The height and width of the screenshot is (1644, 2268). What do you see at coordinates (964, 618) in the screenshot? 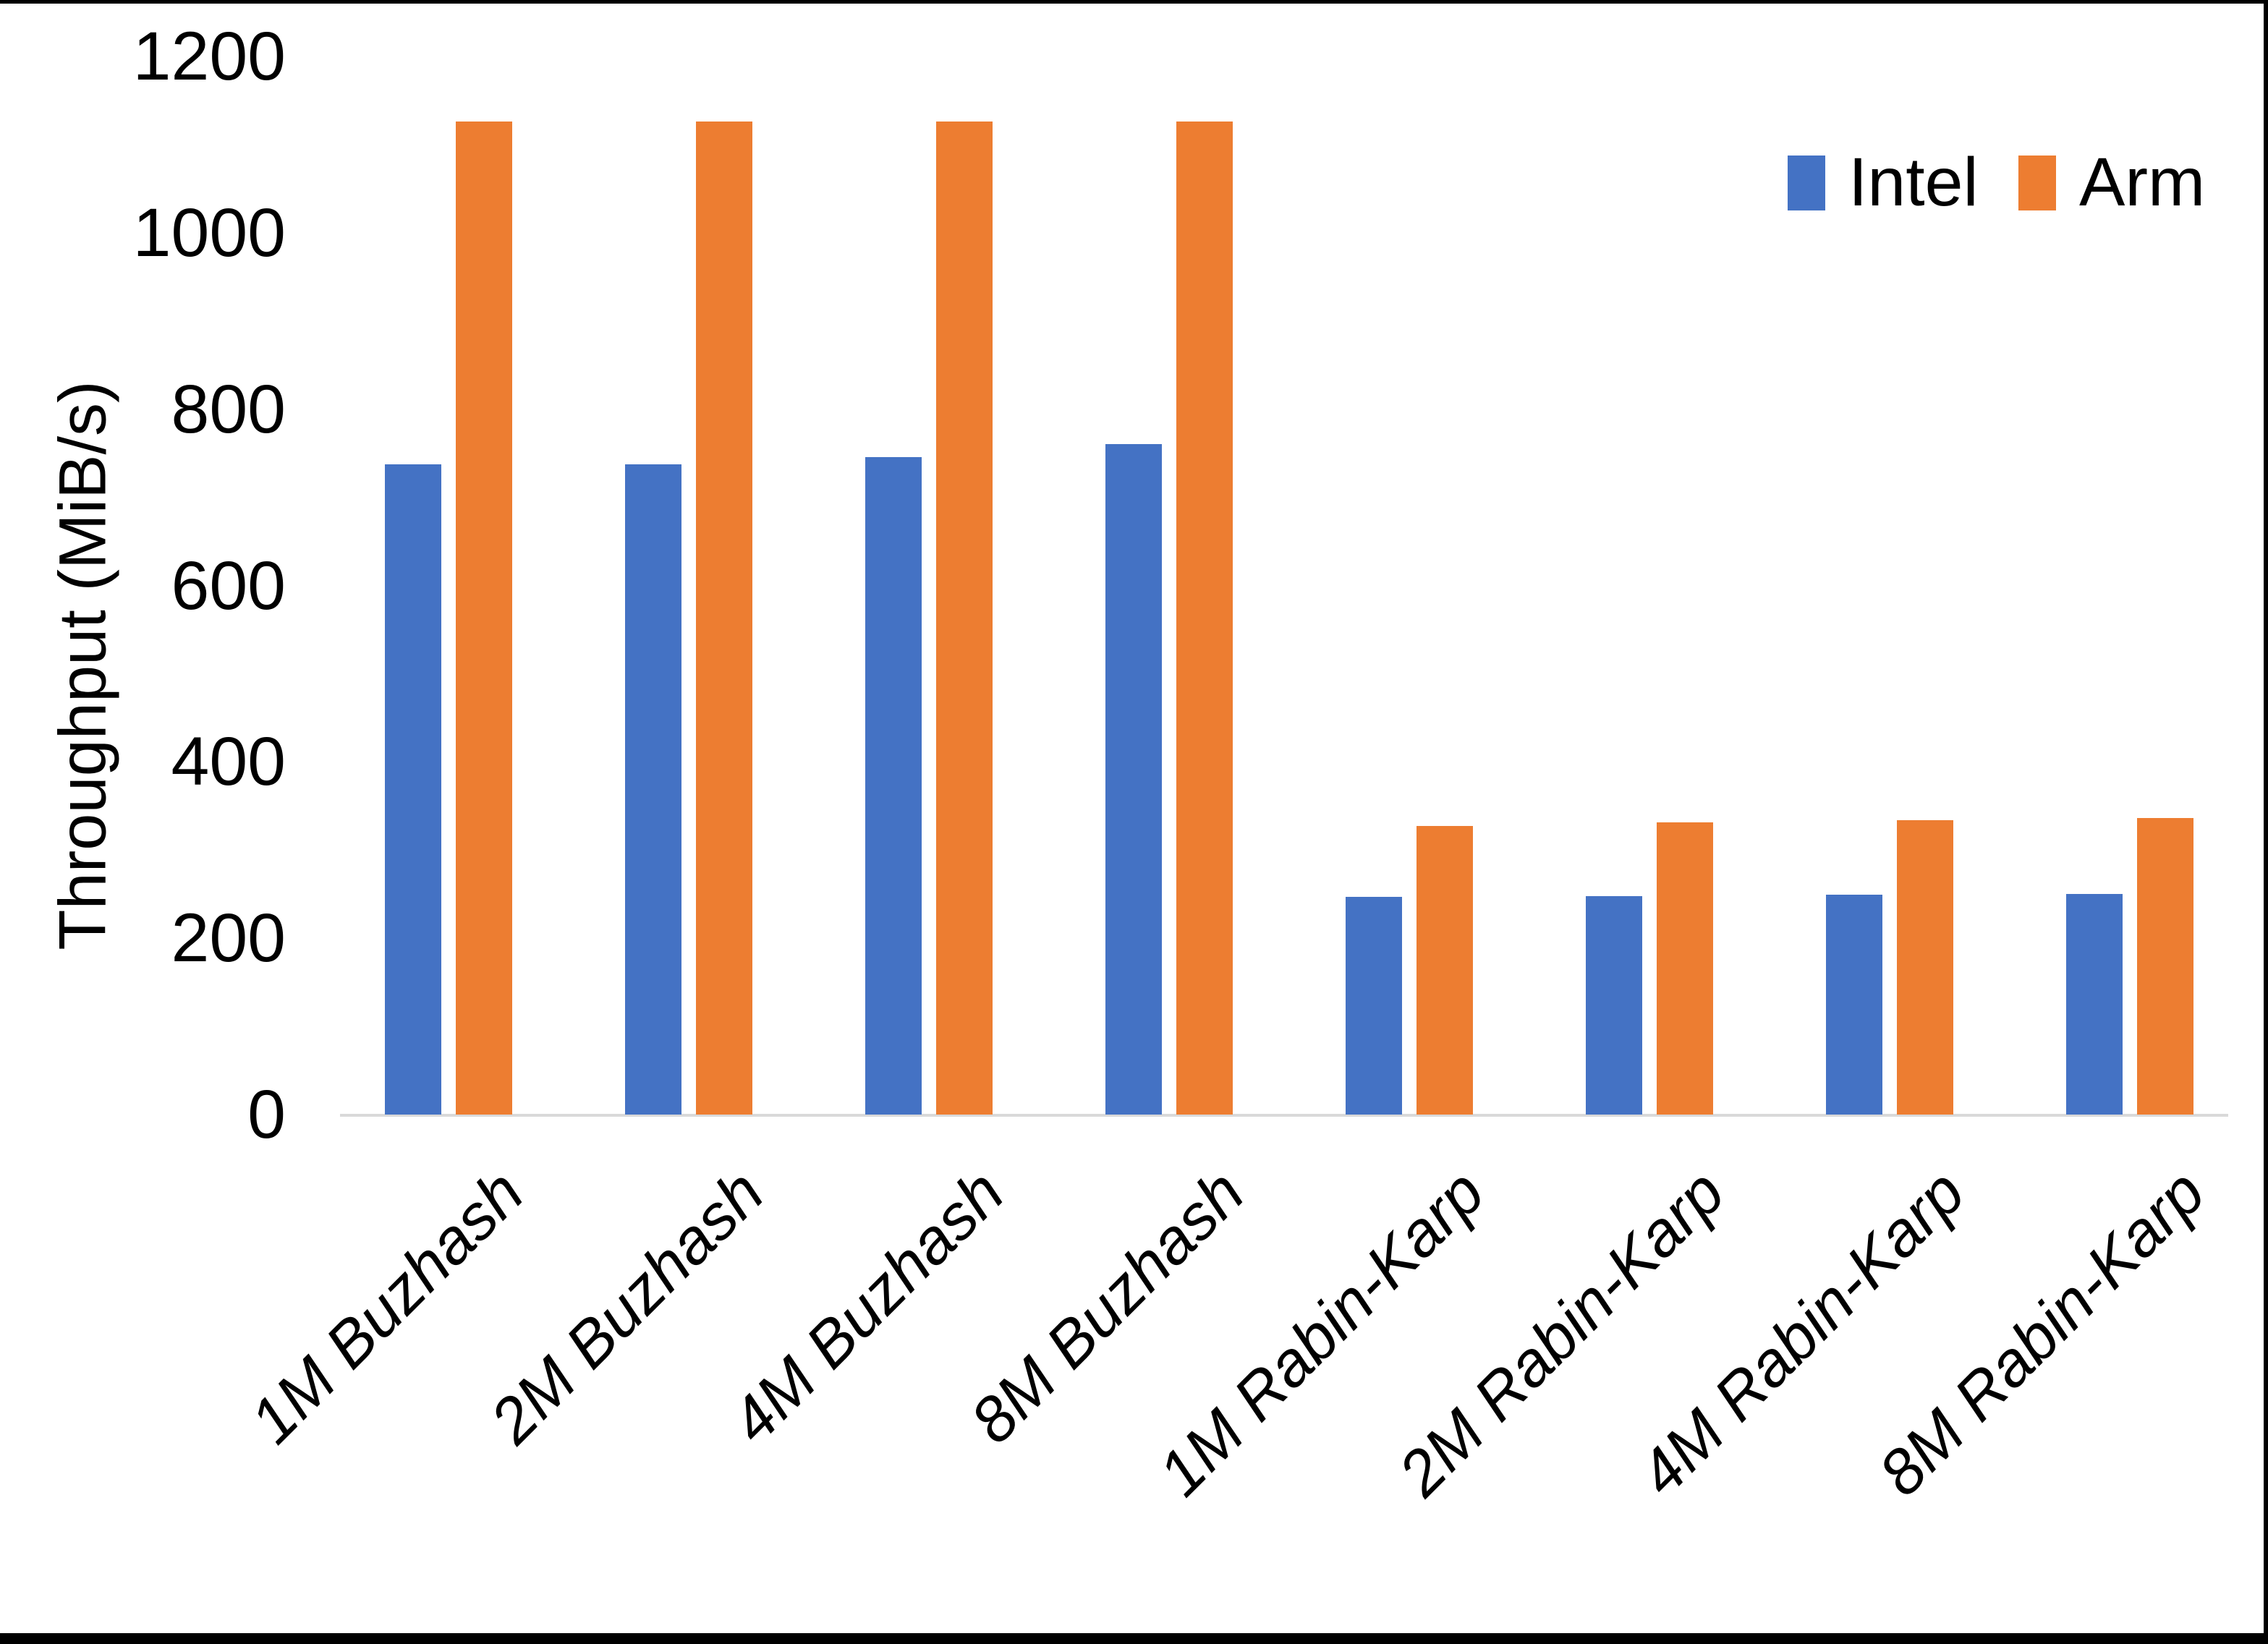
I see `bar-arm-4m-buzhash` at bounding box center [964, 618].